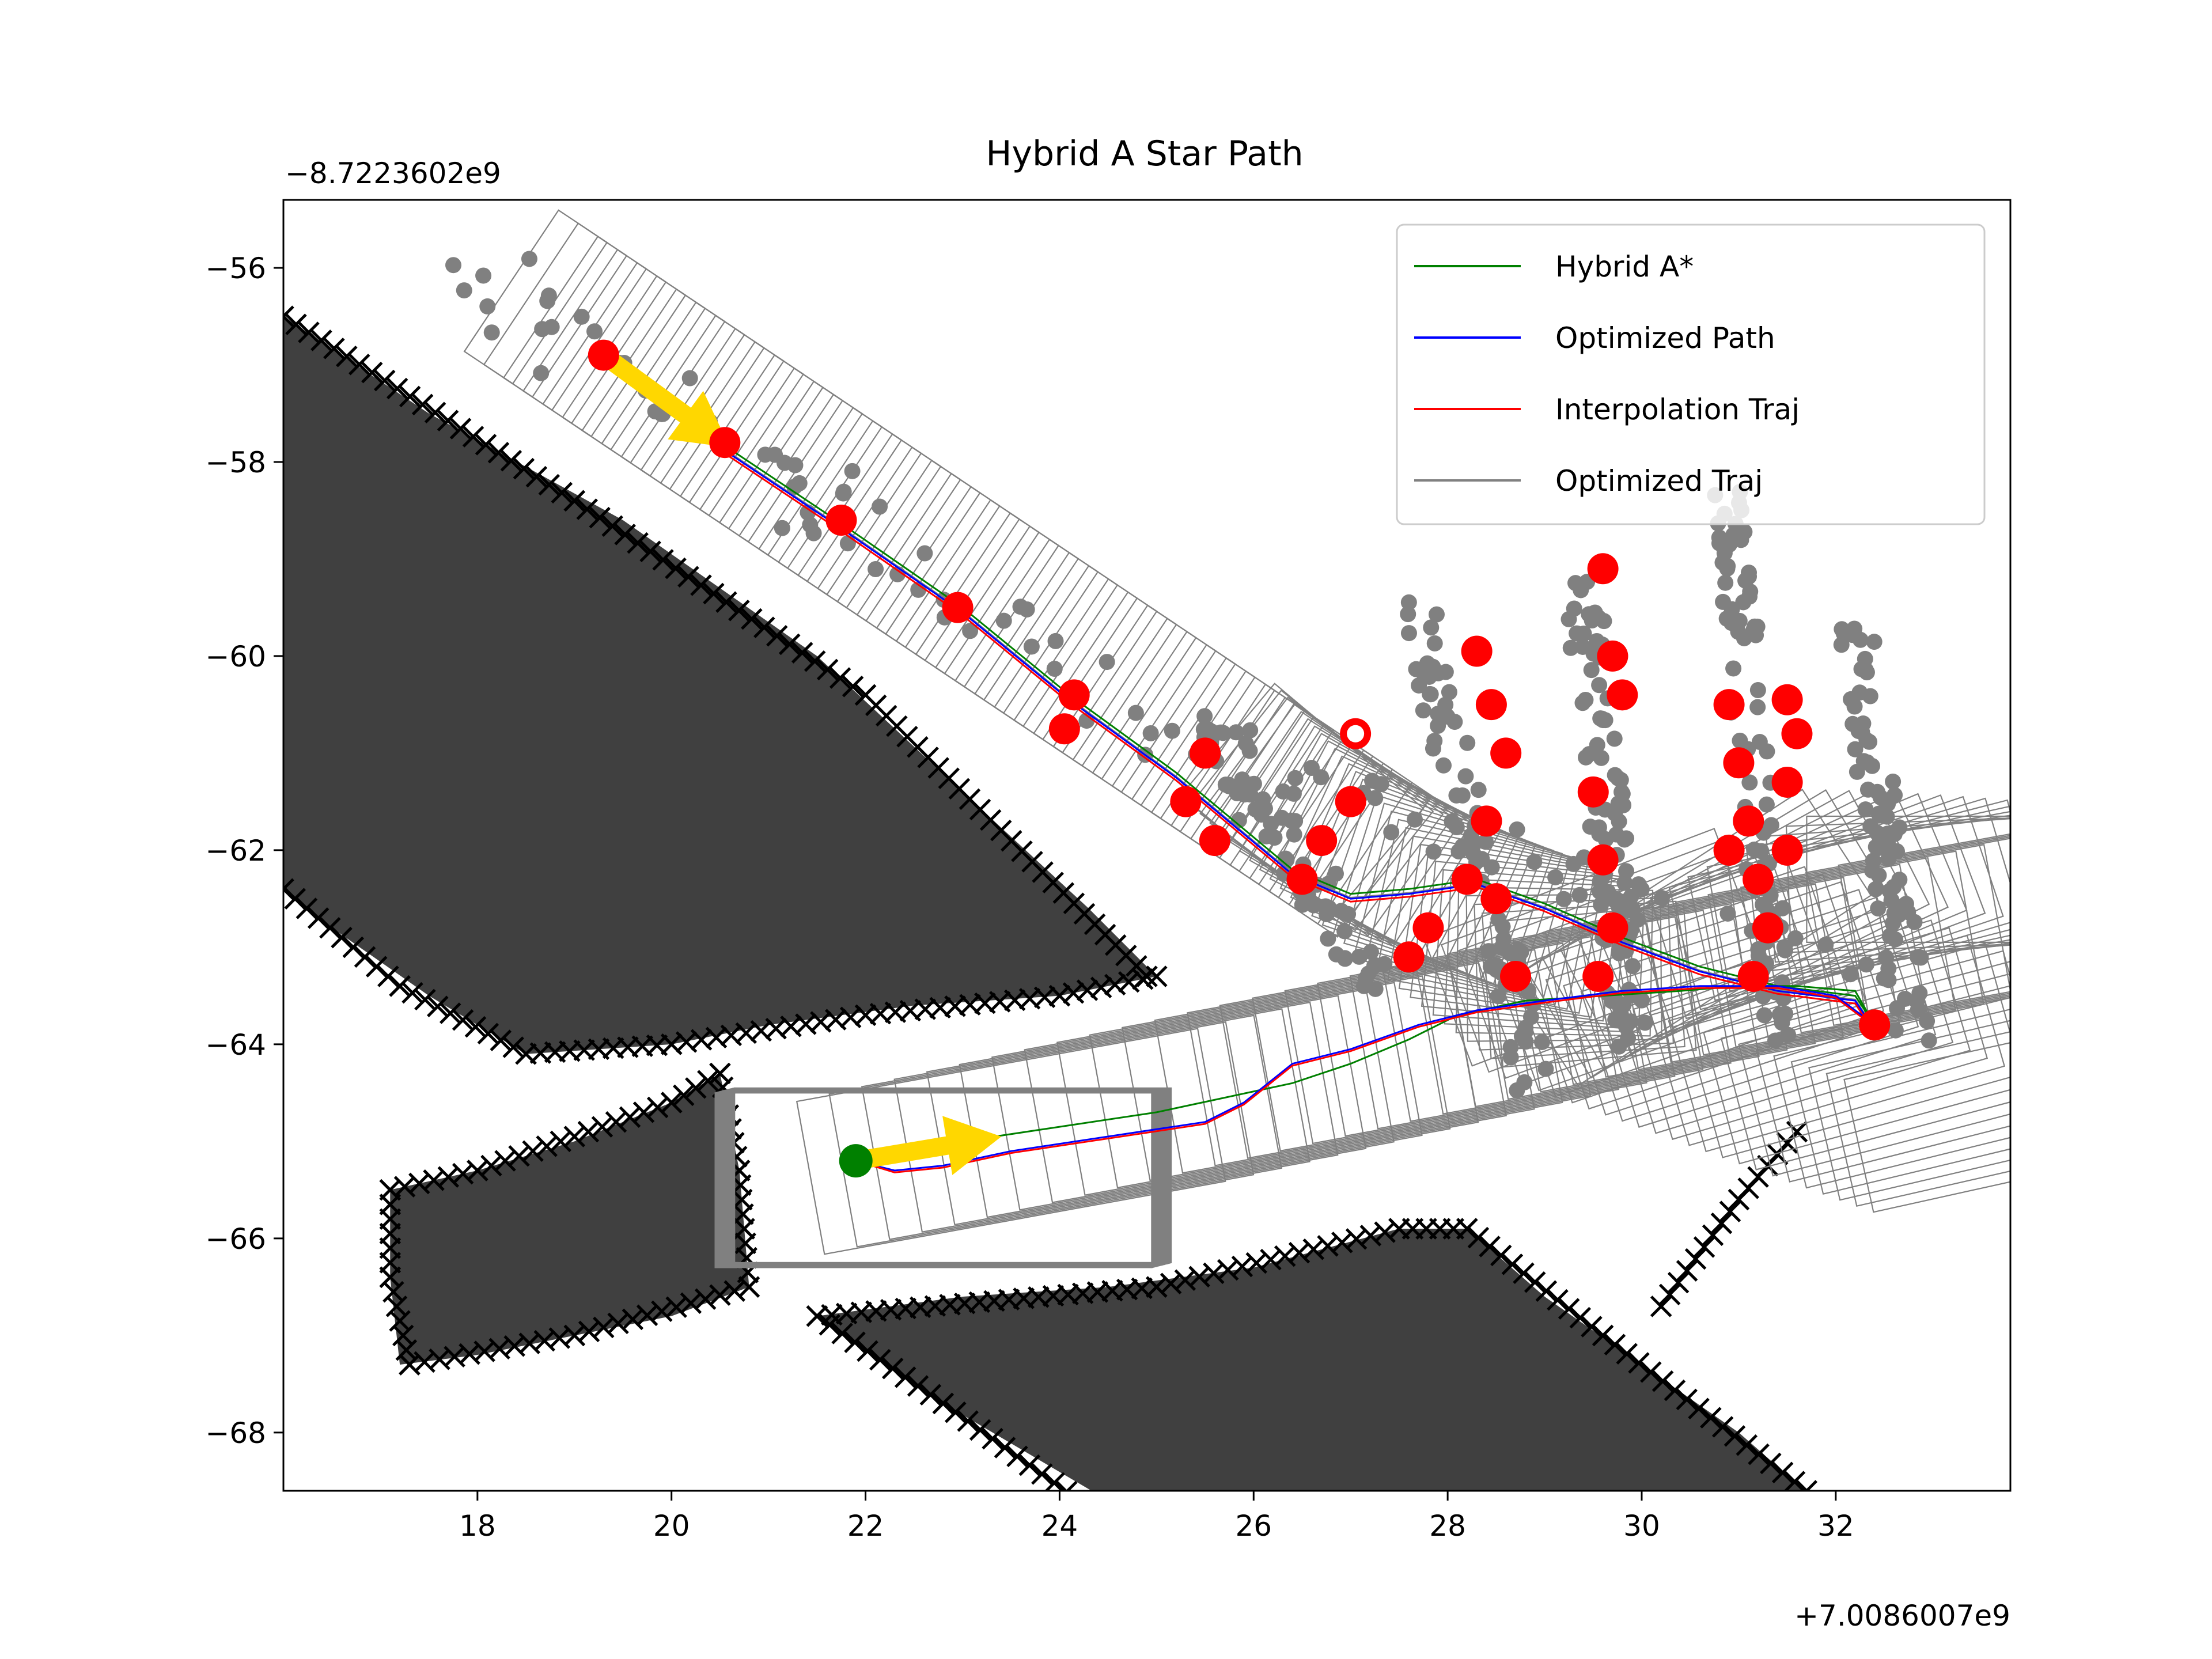 The width and height of the screenshot is (2212, 1659). Describe the element at coordinates (928, 1145) in the screenshot. I see `heading-arrow` at that location.